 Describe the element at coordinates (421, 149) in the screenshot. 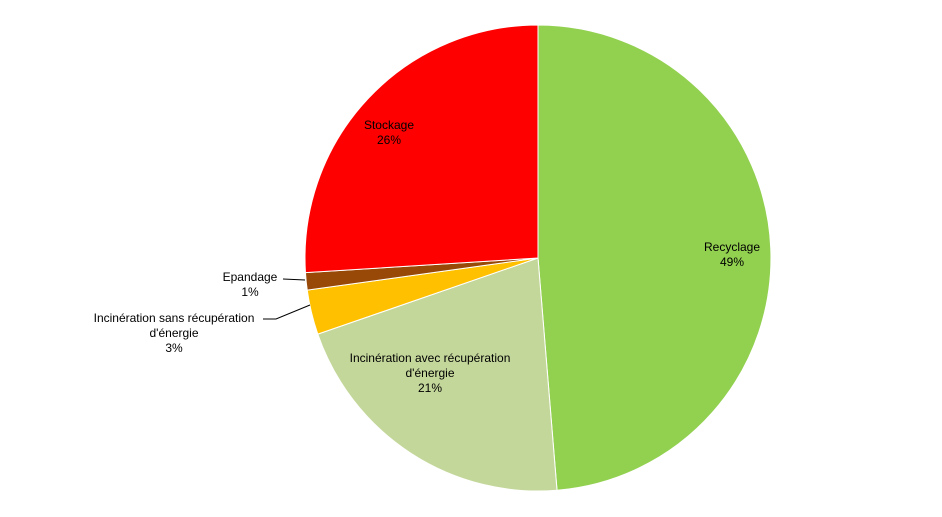

I see `pie-slice-stockage` at that location.